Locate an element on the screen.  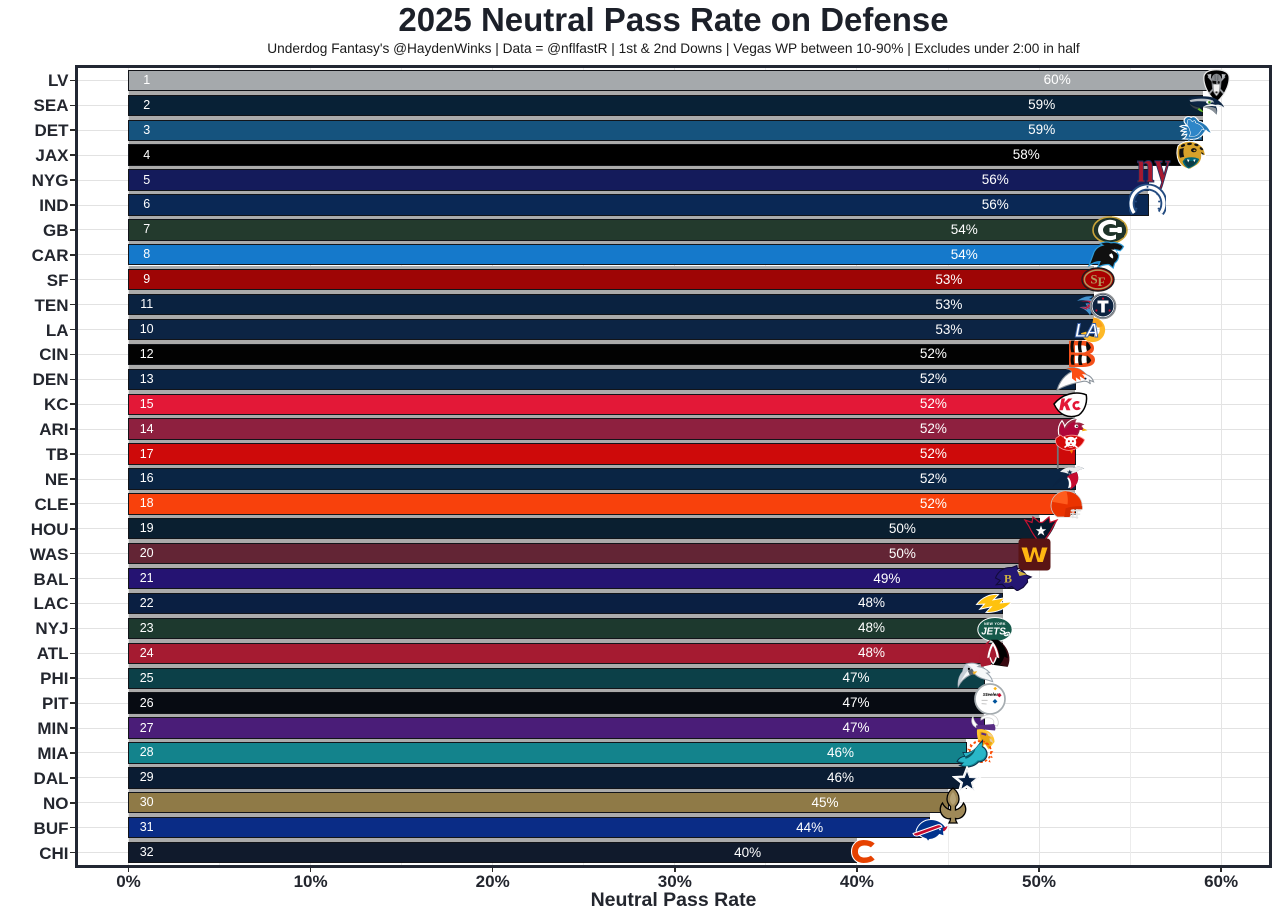
svg-text: NEW YORK is located at coordinates (995, 624).